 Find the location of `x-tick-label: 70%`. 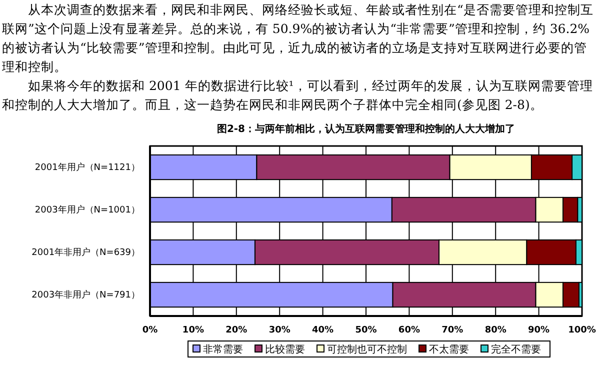

x-tick-label: 70% is located at coordinates (453, 330).